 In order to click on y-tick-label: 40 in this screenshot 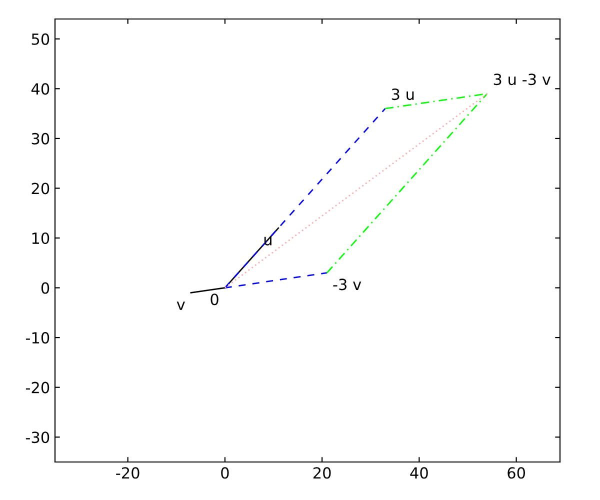, I will do `click(40, 89)`.